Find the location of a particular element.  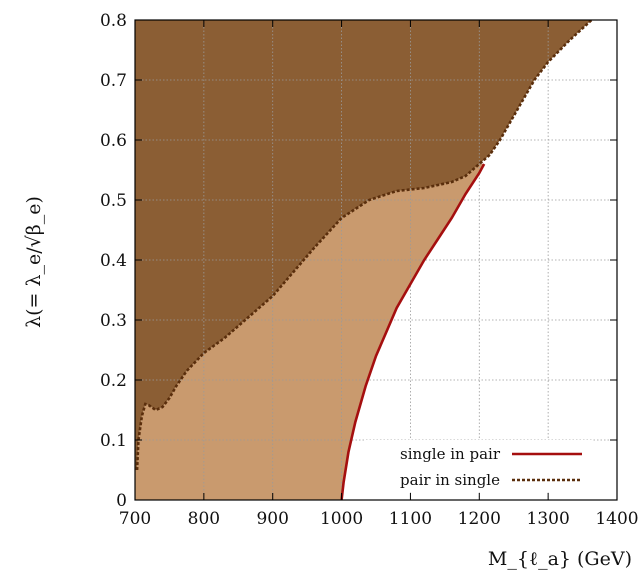

y-axis-title: λ(= λ_e/√β_e) is located at coordinates (34, 262).